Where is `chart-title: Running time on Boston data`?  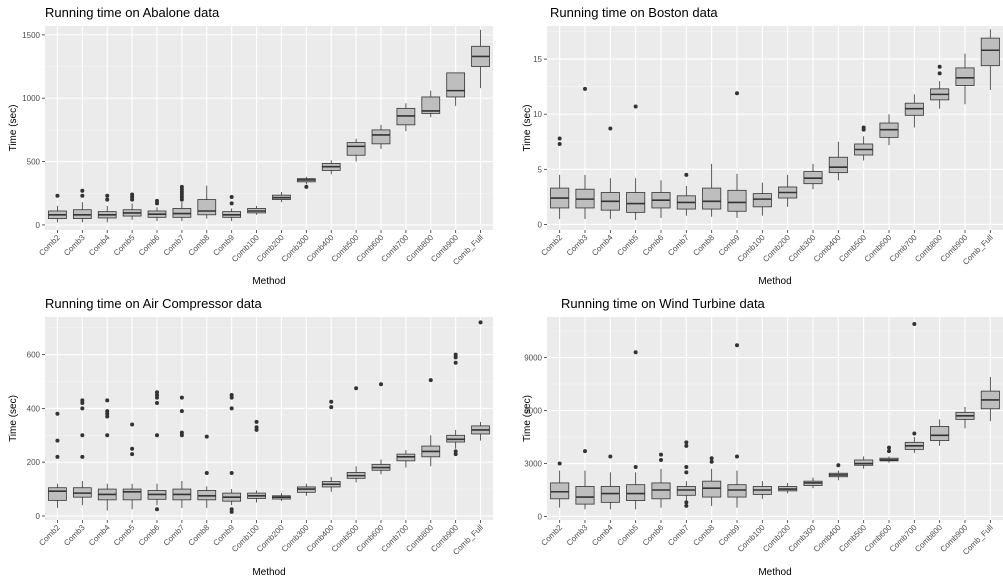 chart-title: Running time on Boston data is located at coordinates (634, 12).